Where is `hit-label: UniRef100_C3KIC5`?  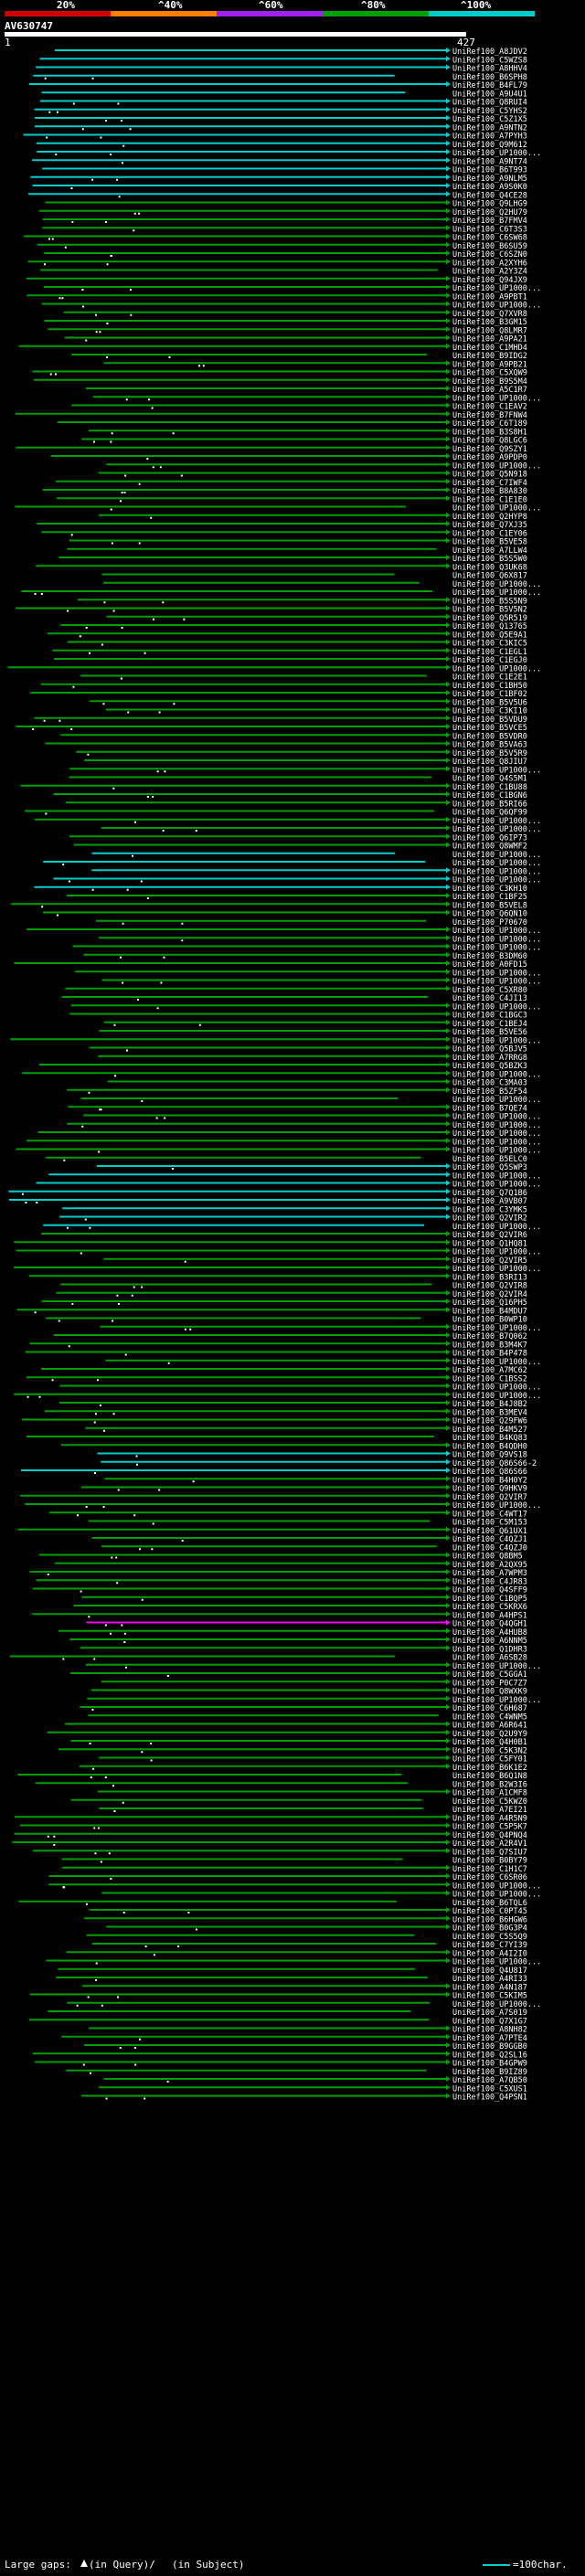
hit-label: UniRef100_C3KIC5 is located at coordinates (489, 644).